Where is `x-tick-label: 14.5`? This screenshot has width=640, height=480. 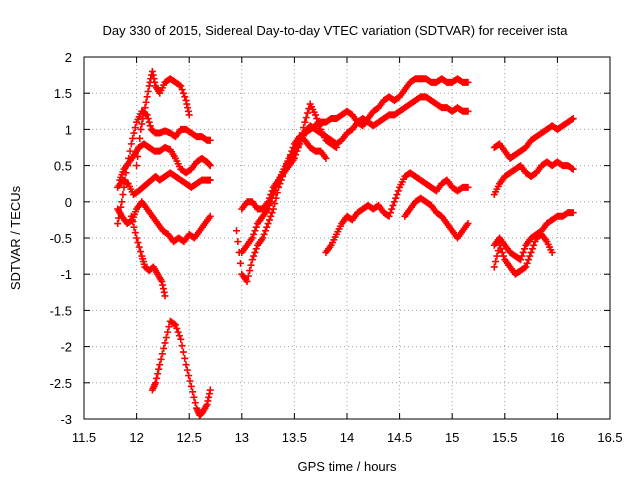
x-tick-label: 14.5 is located at coordinates (399, 437).